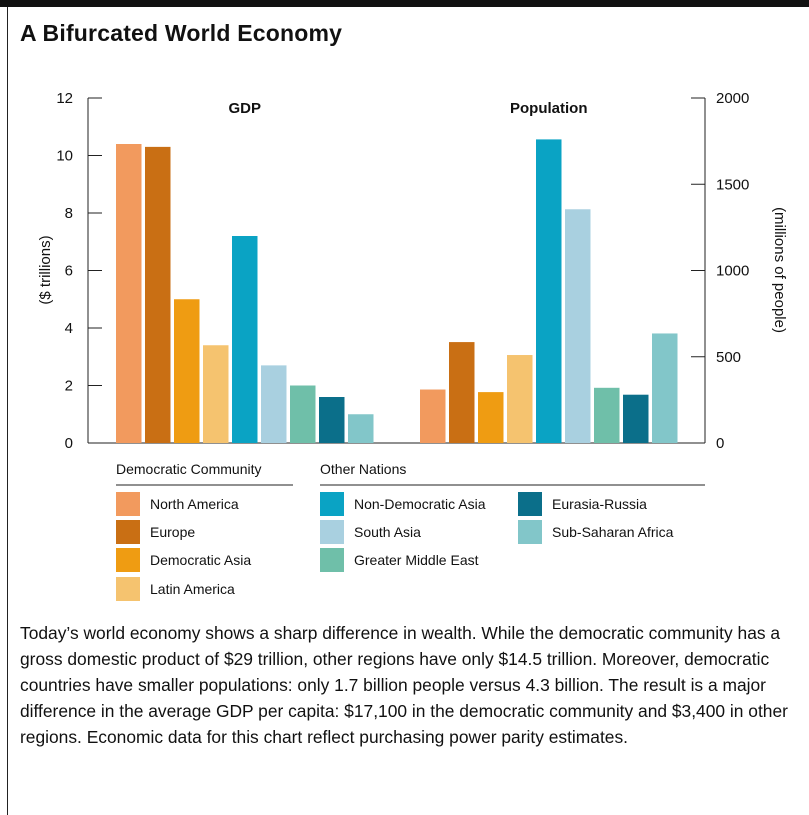 The image size is (809, 815). I want to click on bar-population-europe, so click(462, 392).